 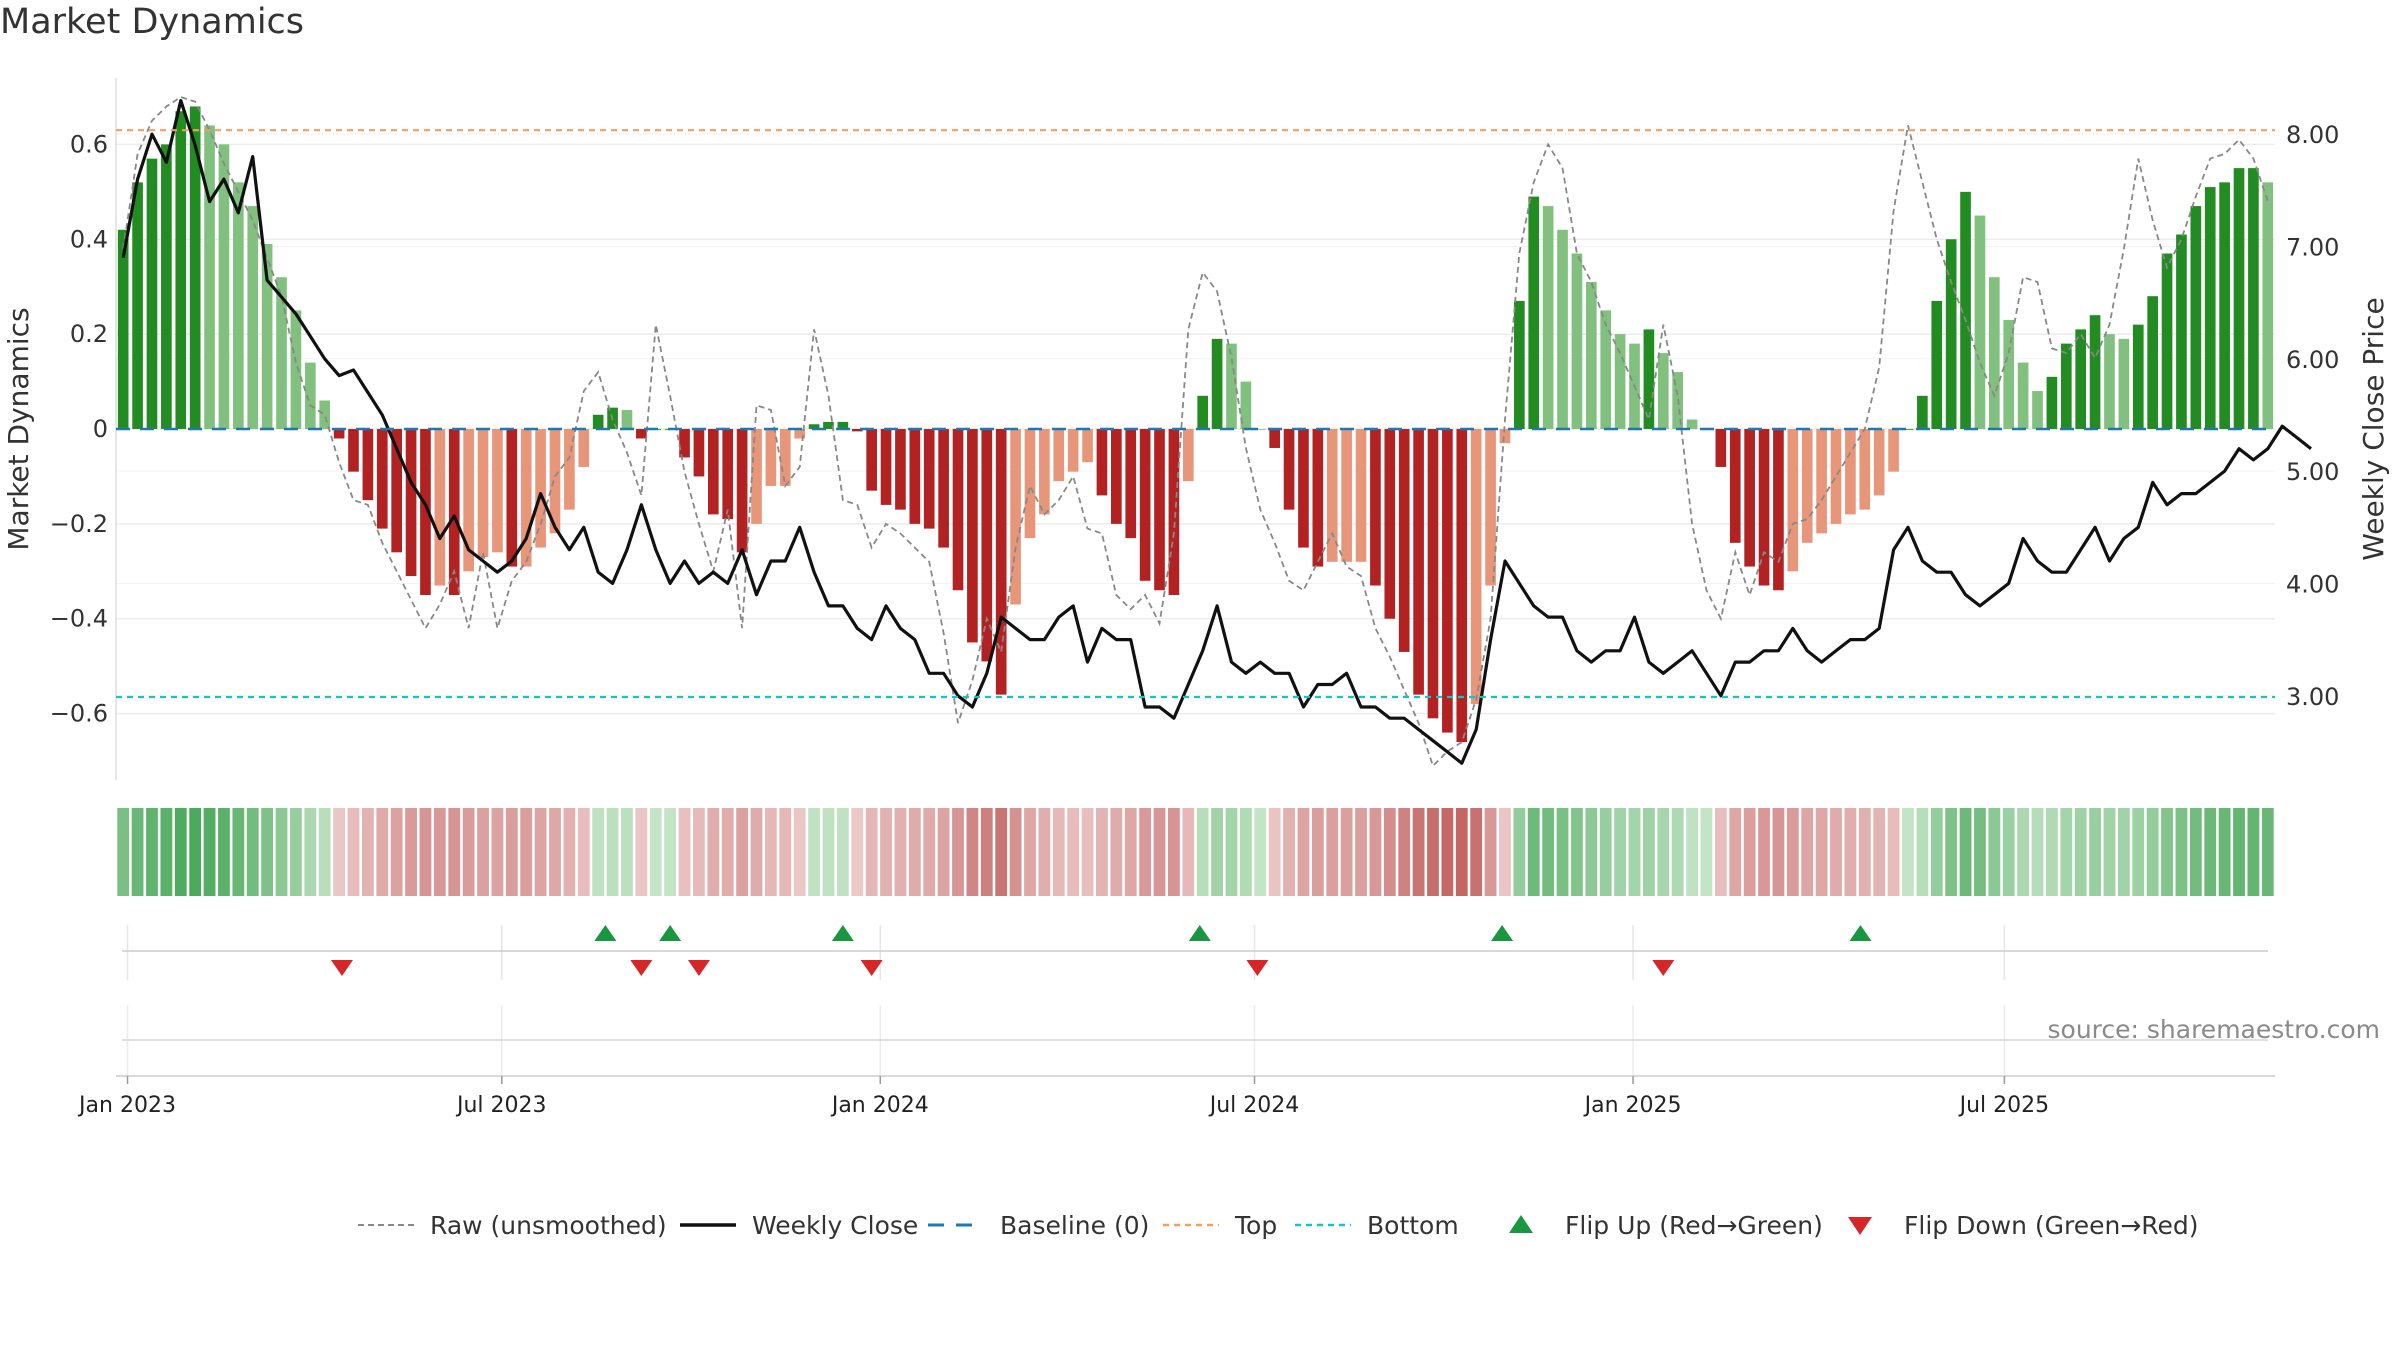 What do you see at coordinates (2004, 1105) in the screenshot?
I see `x-tick-label: Jul 2025` at bounding box center [2004, 1105].